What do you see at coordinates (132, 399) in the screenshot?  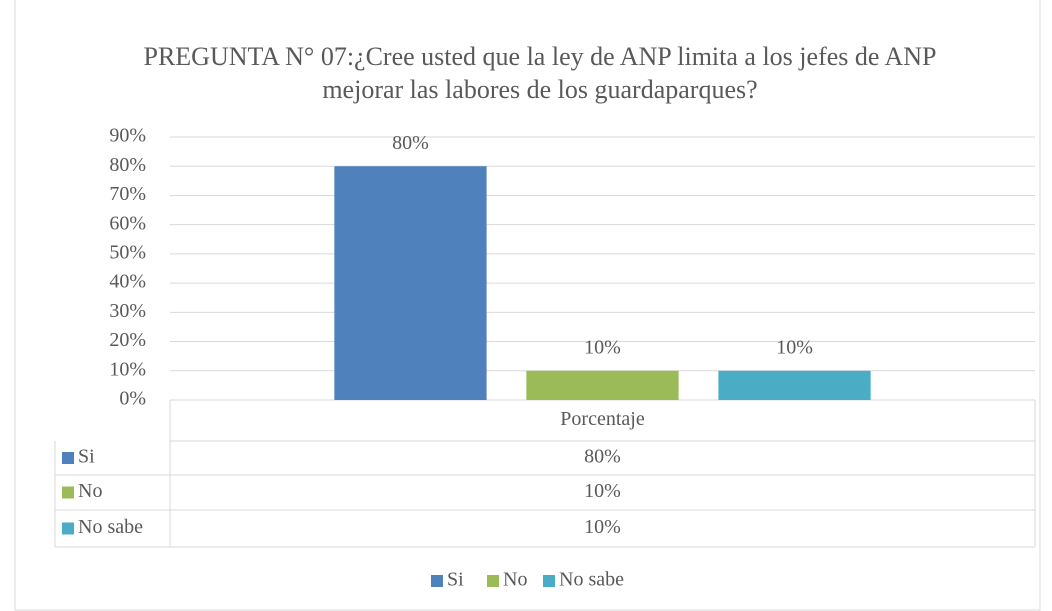 I see `y-tick-label: 0%` at bounding box center [132, 399].